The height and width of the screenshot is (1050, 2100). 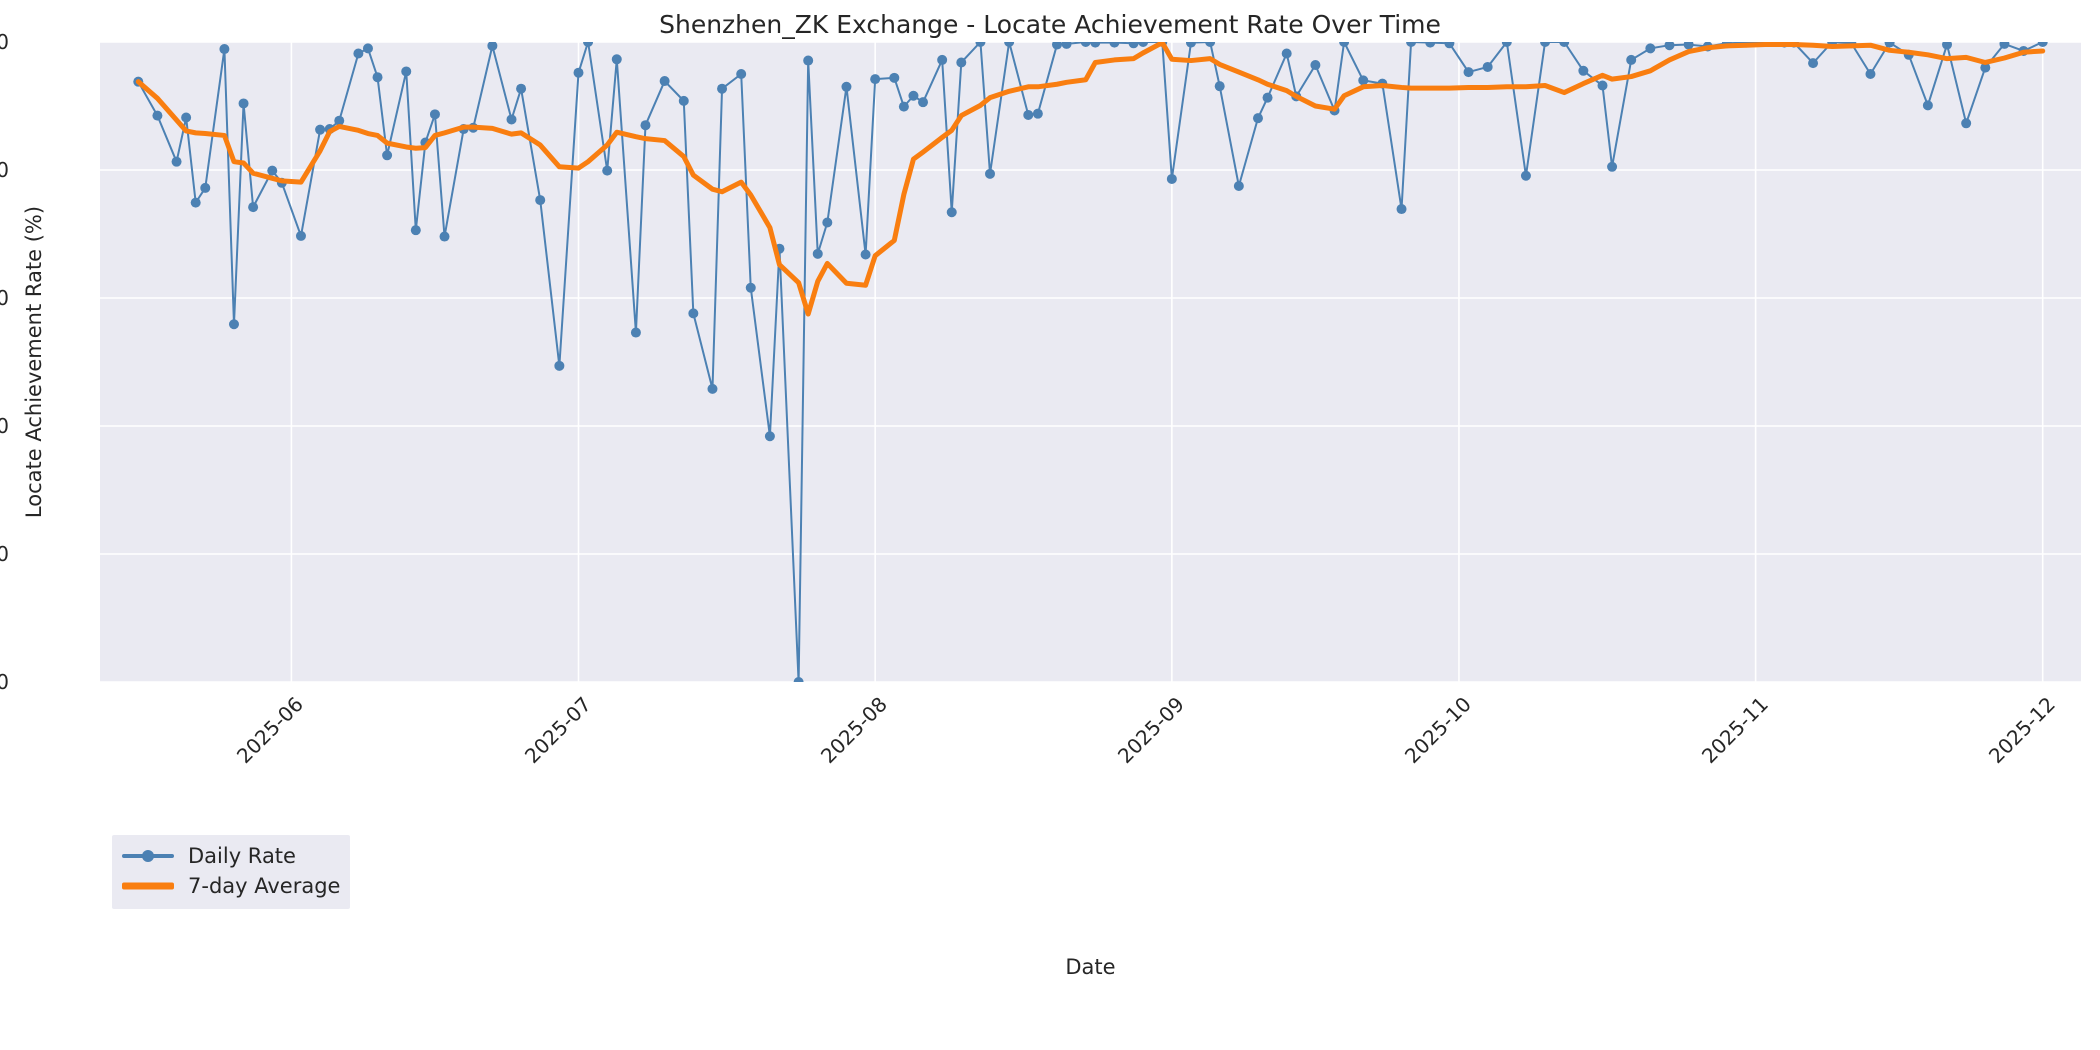 I want to click on legend-swatch-daily-rate, so click(x=148, y=856).